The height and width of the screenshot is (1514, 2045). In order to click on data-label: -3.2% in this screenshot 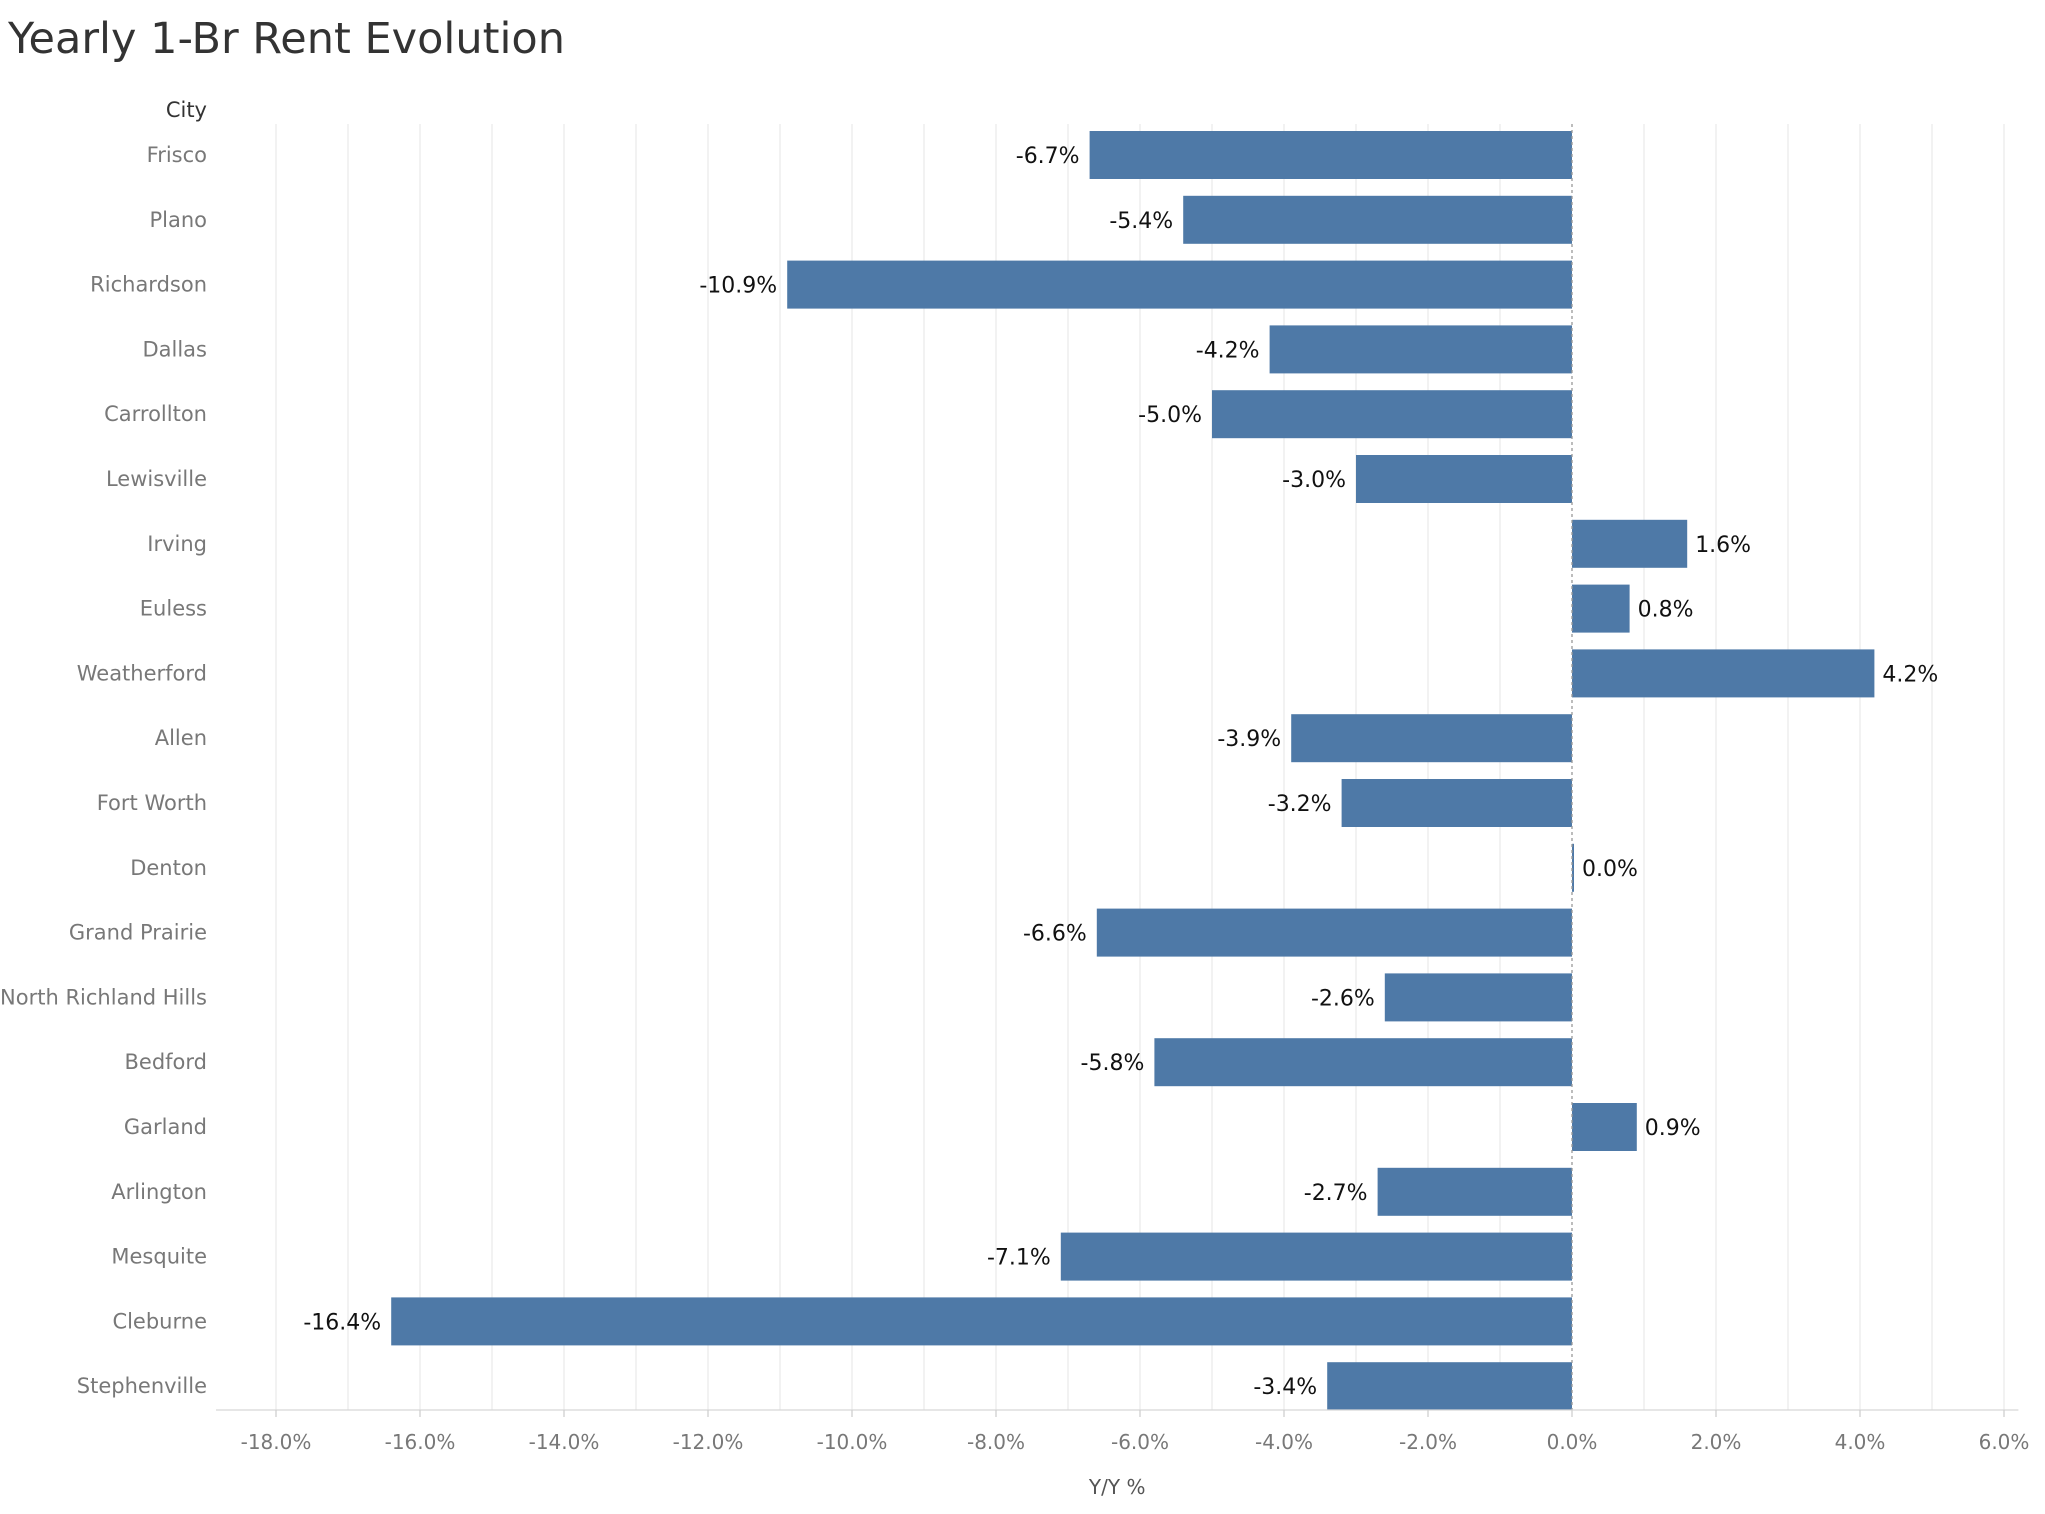, I will do `click(1300, 804)`.